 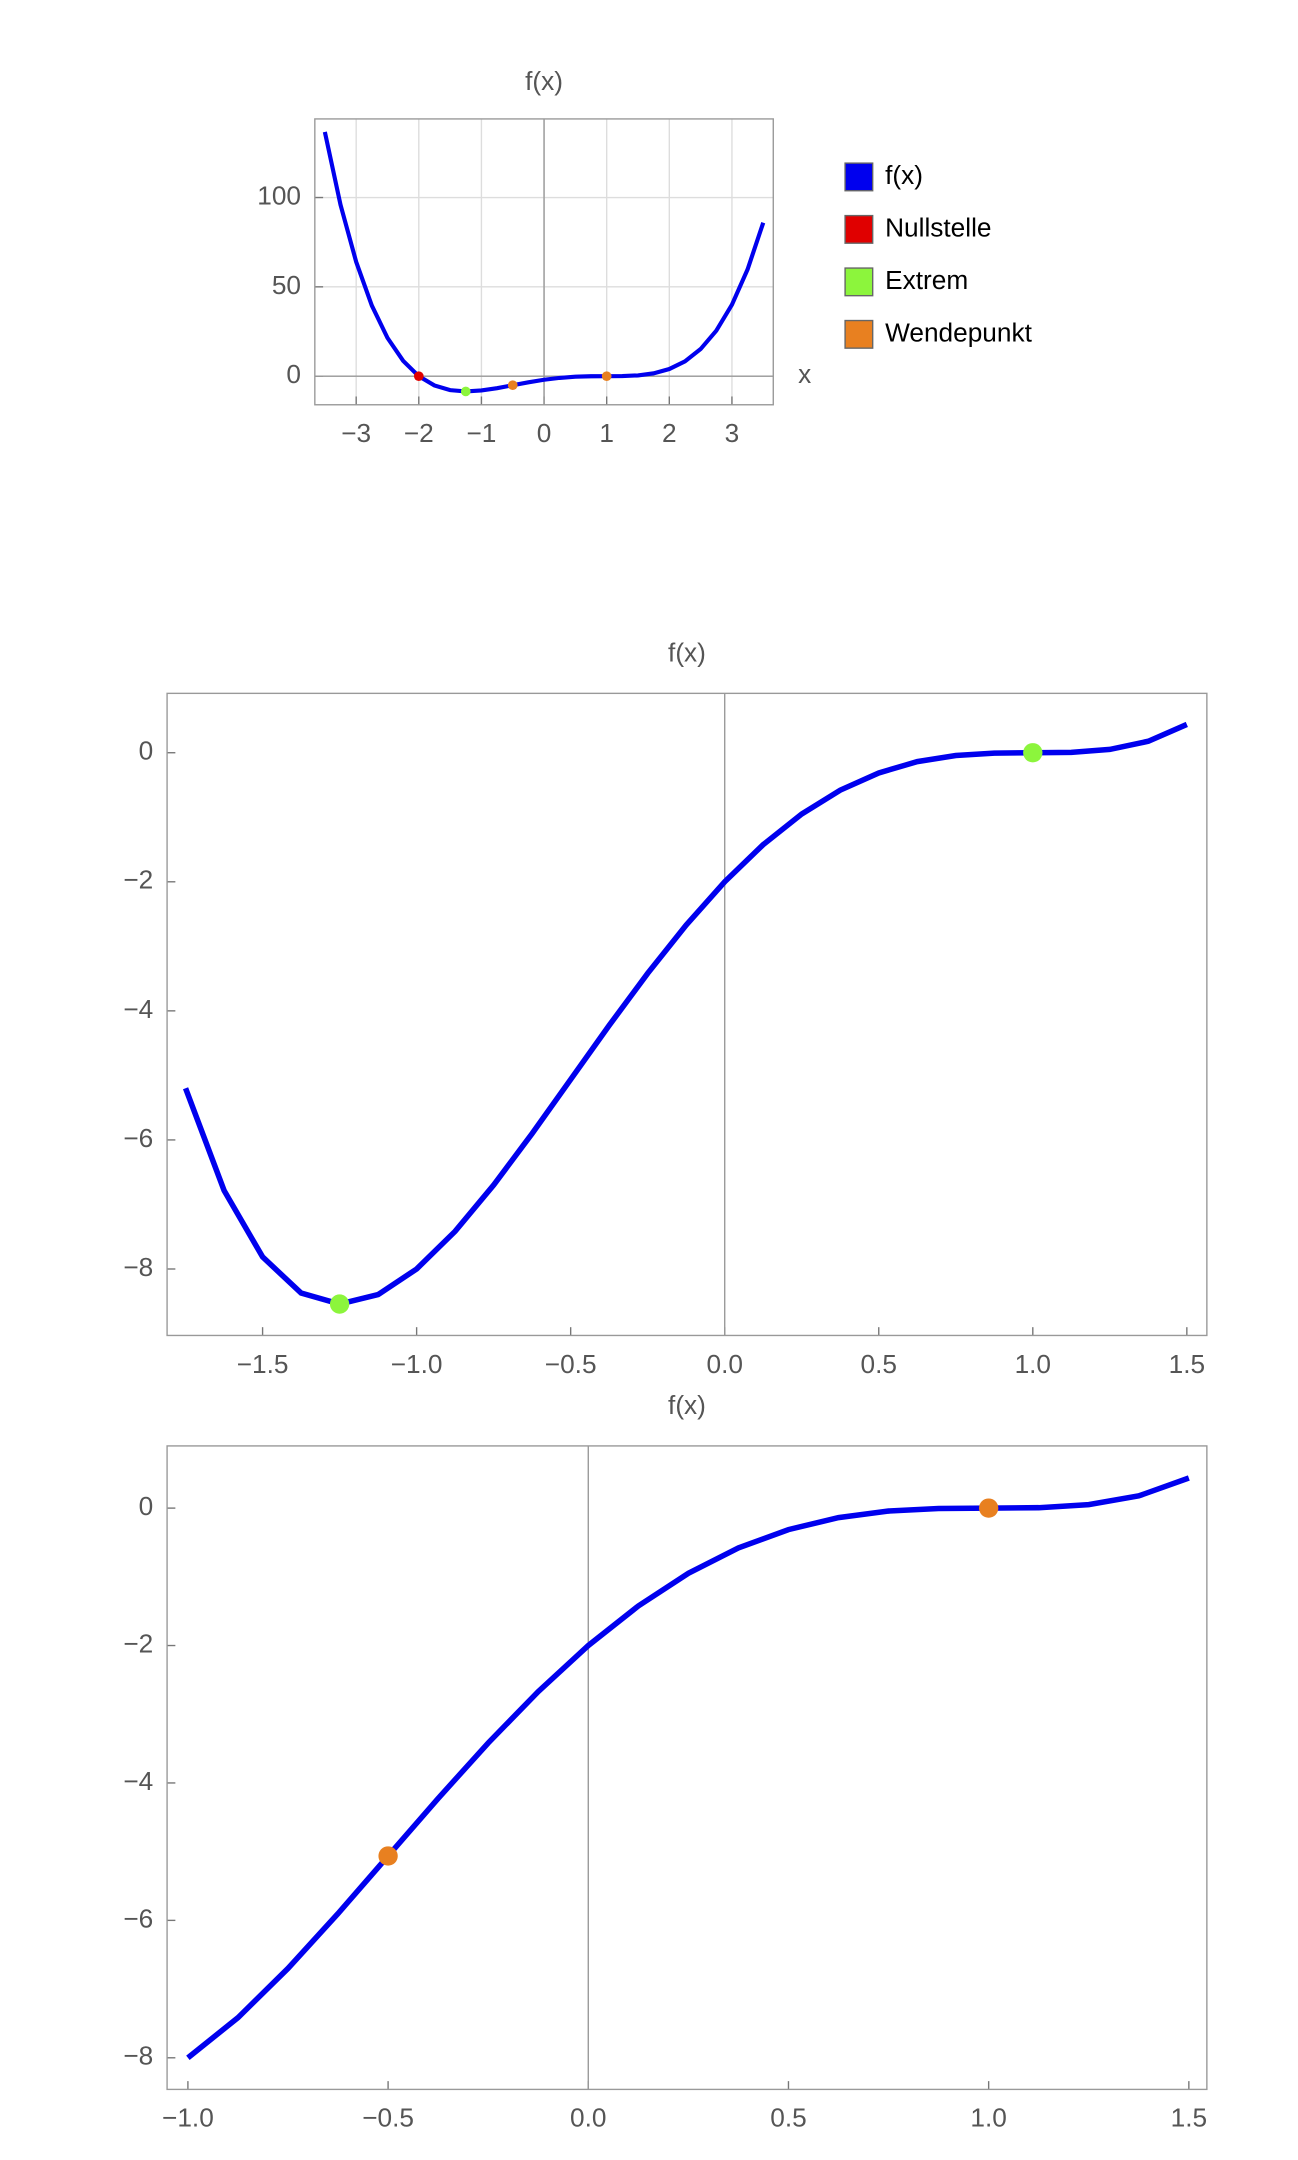 I want to click on x-tick-label: −3, so click(x=356, y=433).